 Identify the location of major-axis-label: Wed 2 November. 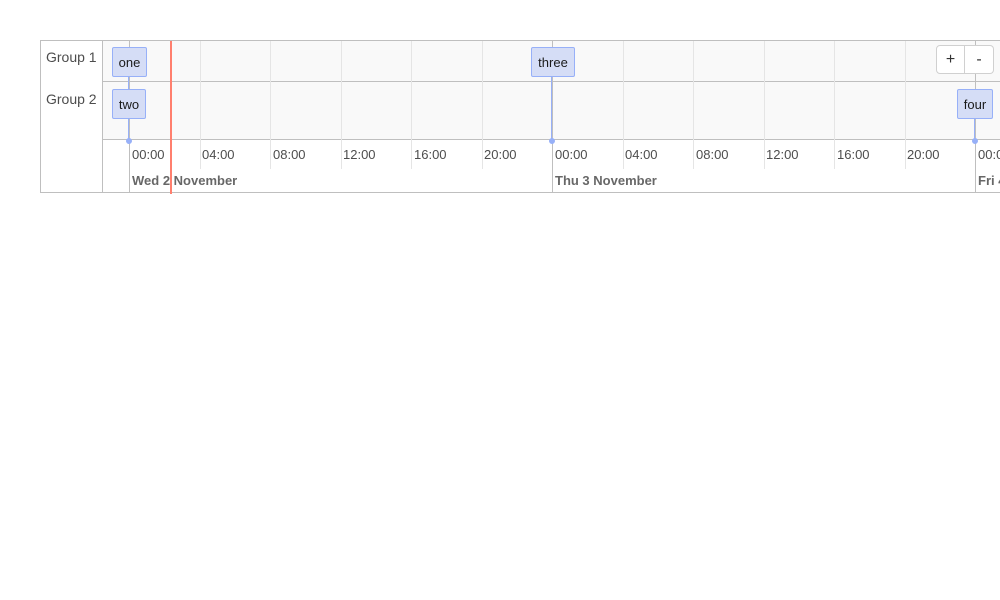
(185, 180).